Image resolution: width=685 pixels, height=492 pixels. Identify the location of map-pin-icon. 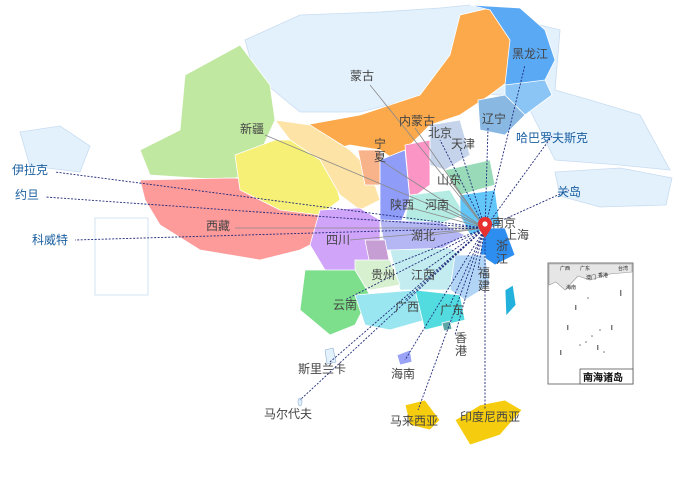
(485, 227).